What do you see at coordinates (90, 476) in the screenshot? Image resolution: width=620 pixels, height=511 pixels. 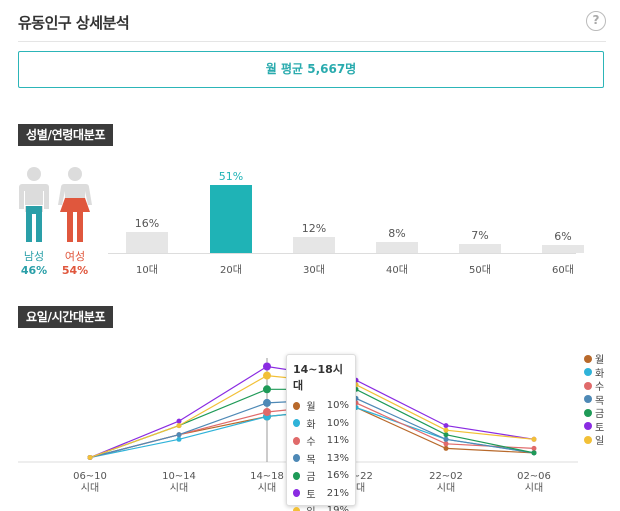 I see `x-tick-label: 06~10` at bounding box center [90, 476].